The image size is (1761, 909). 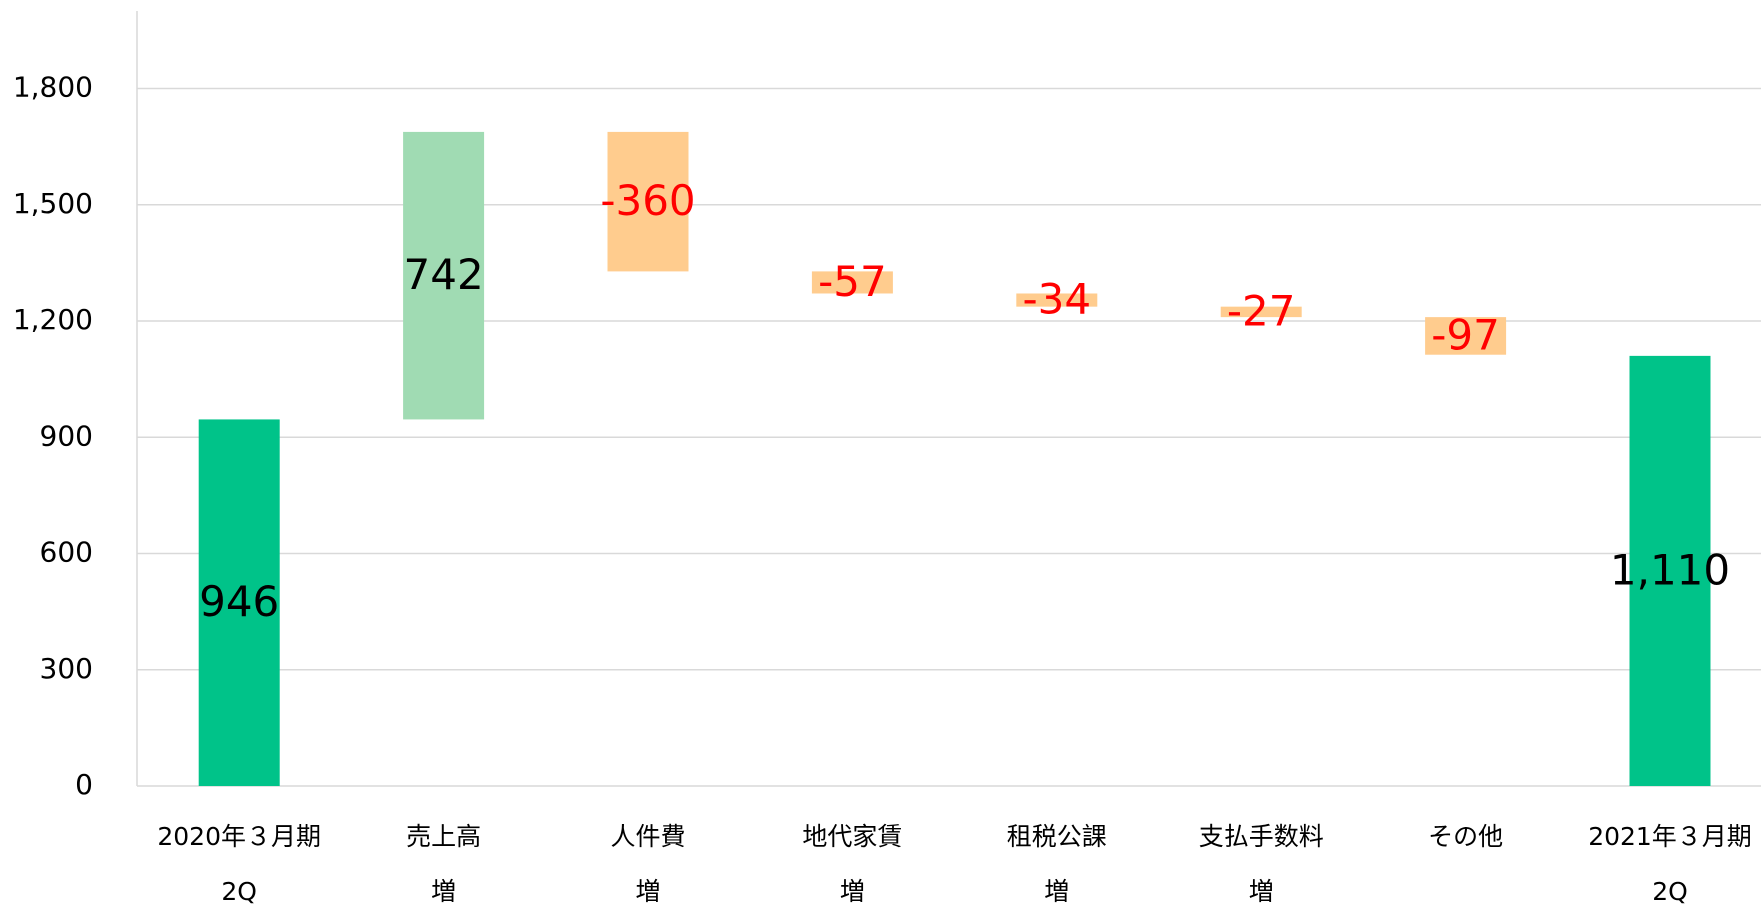 What do you see at coordinates (1670, 836) in the screenshot?
I see `x-tick-label: 2021年３月期` at bounding box center [1670, 836].